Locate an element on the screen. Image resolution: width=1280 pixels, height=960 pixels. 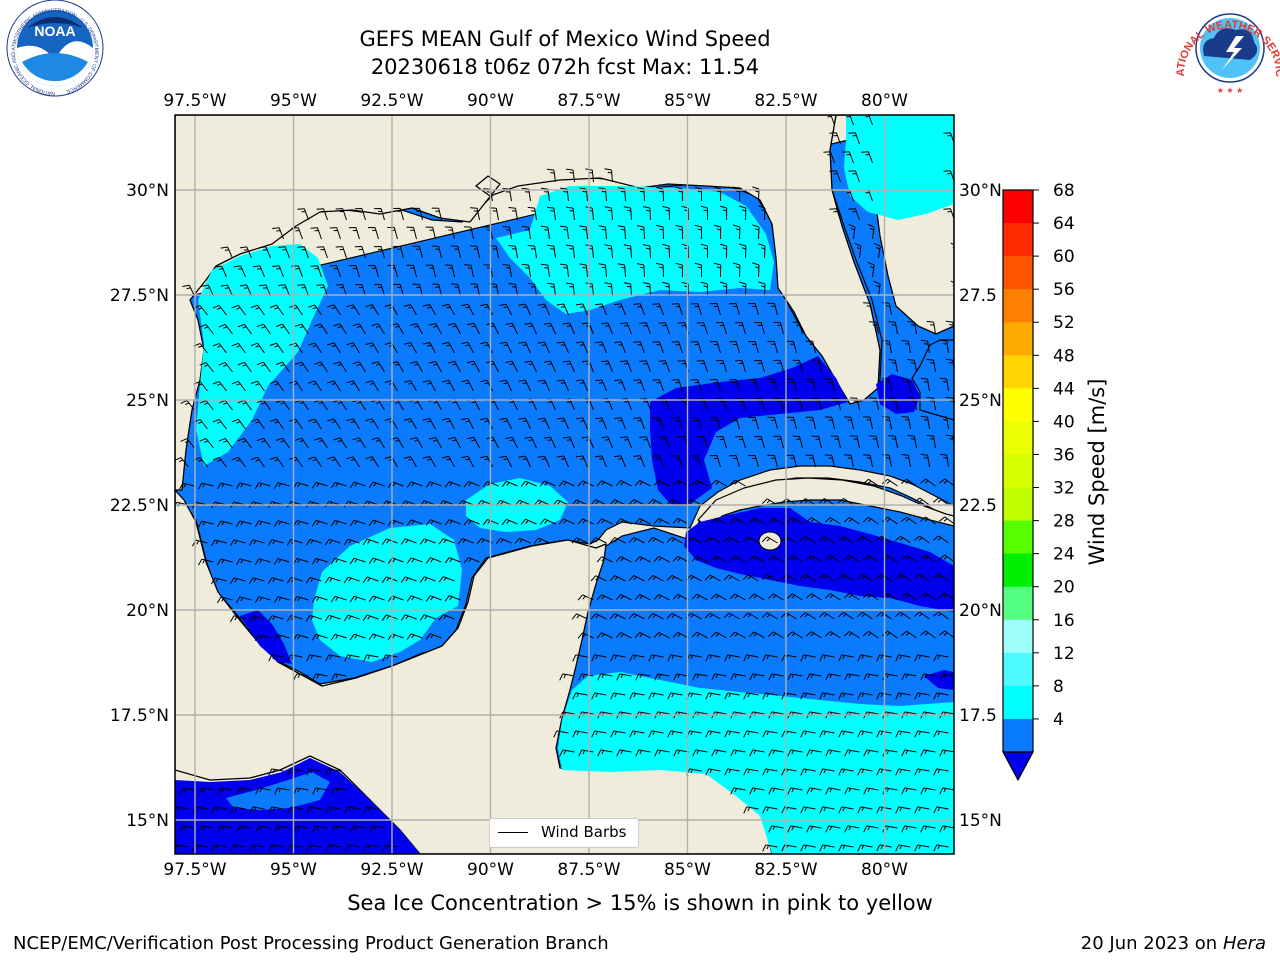
colorbar-tick-label: 48 is located at coordinates (1064, 356).